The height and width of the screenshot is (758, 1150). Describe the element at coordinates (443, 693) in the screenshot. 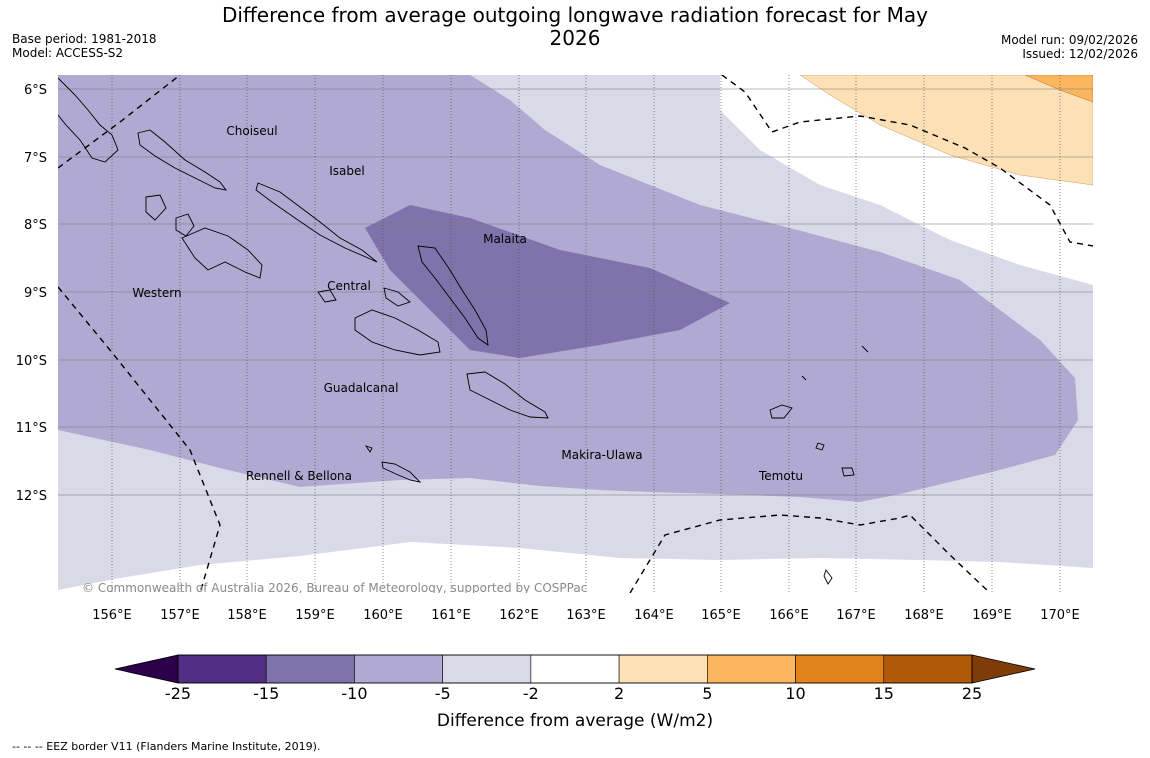

I see `colorbar-tick-label: -5` at that location.